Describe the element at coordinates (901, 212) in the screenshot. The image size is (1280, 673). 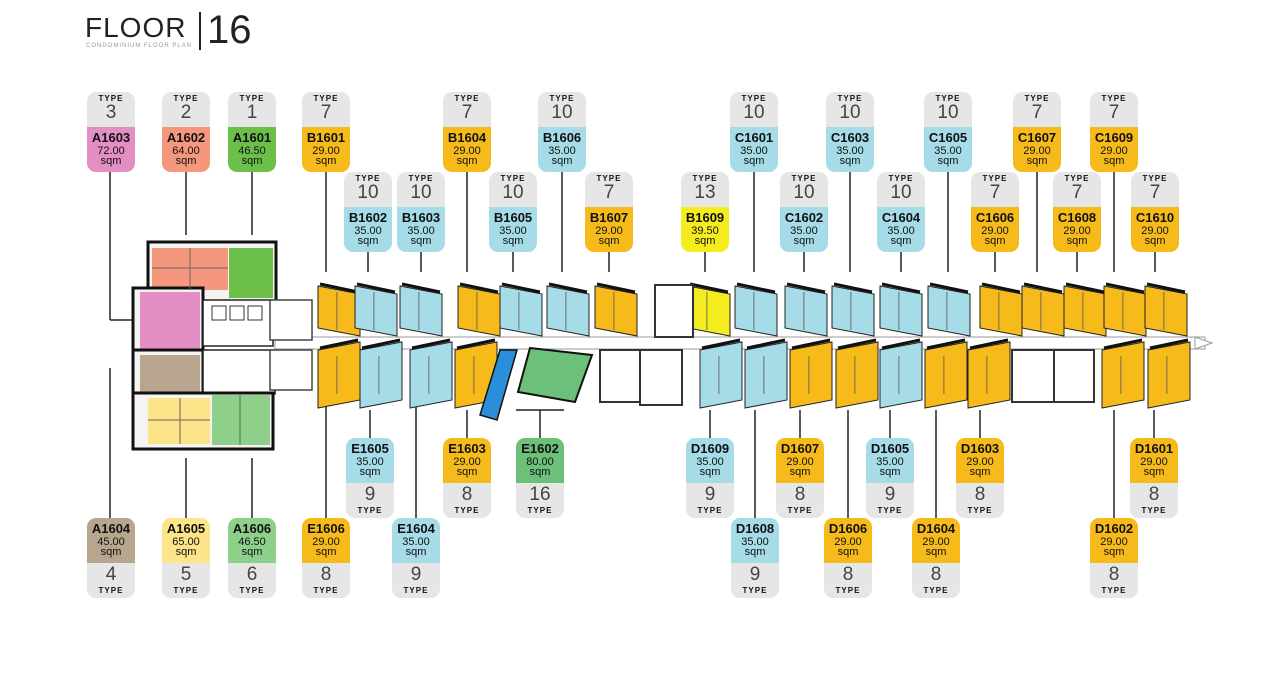
I see `unit-tag-c1604: TYPE 10 C1604 35.00 sqm` at that location.